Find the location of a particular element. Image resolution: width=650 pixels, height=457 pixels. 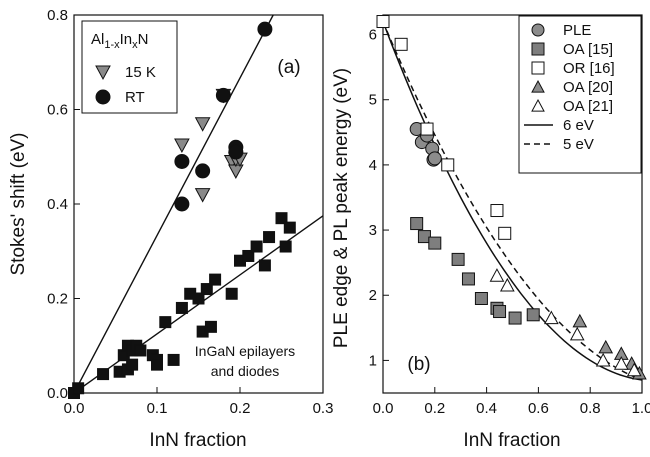

legend-label-5-ev: 5 eV is located at coordinates (578, 144).